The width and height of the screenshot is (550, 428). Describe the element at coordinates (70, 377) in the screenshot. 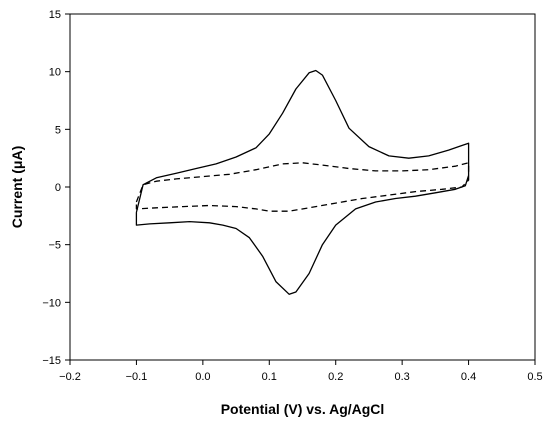

I see `x-tick-label: −0.2` at that location.